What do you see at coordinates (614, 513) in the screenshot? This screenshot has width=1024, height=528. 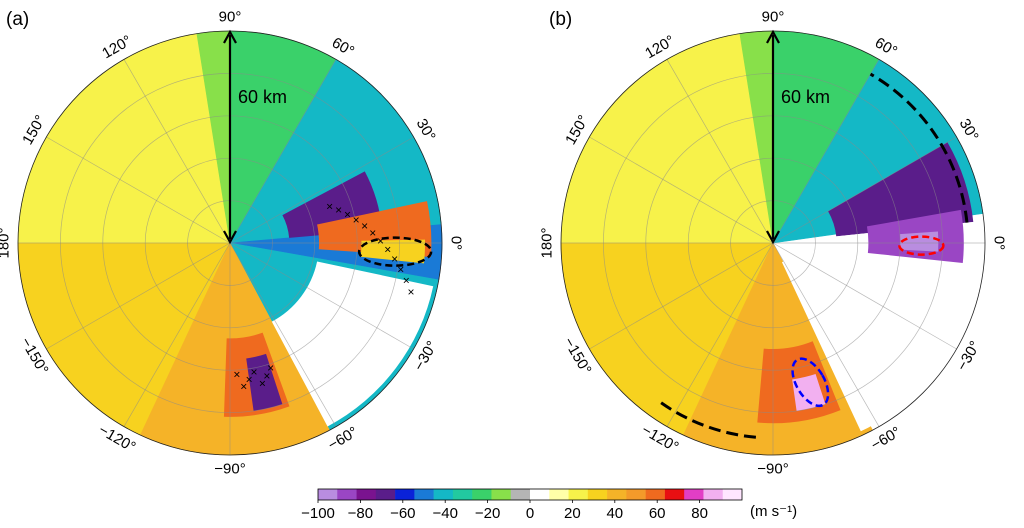 I see `colorbar-tick-label: 40` at bounding box center [614, 513].